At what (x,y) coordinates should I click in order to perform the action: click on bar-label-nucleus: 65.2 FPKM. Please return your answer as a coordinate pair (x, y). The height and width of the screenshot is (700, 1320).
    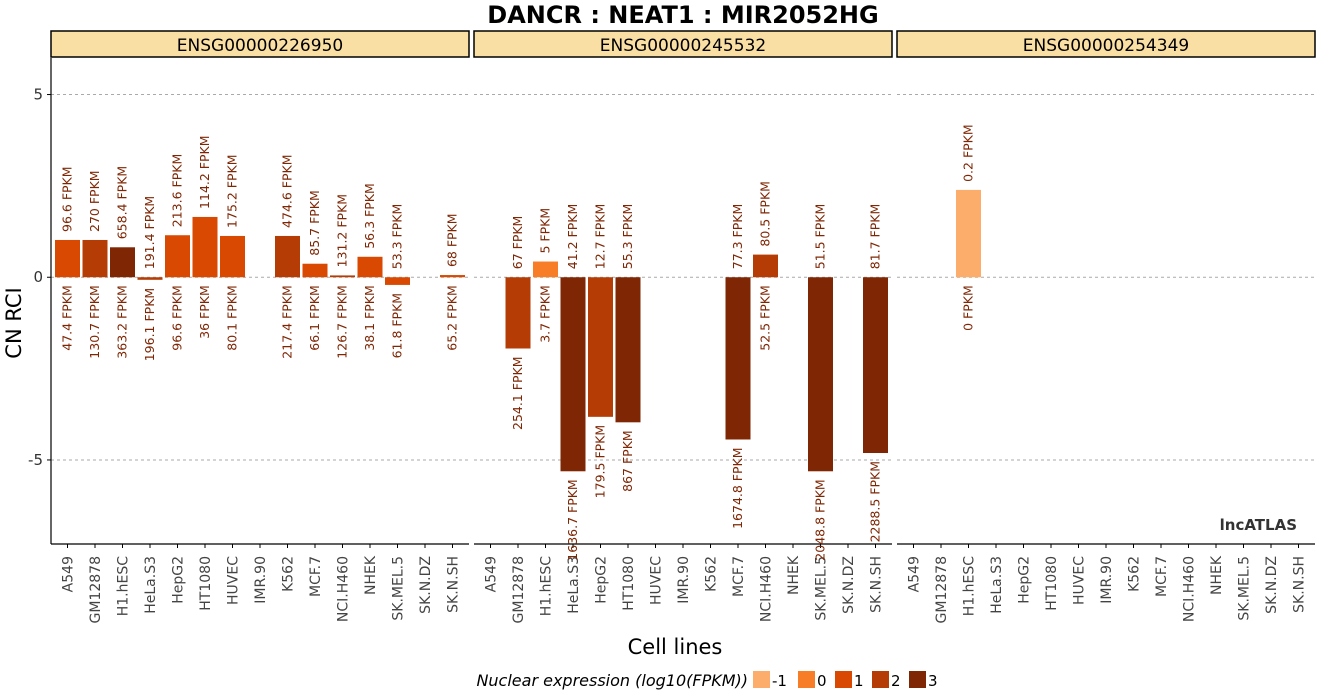
    Looking at the image, I should click on (452, 318).